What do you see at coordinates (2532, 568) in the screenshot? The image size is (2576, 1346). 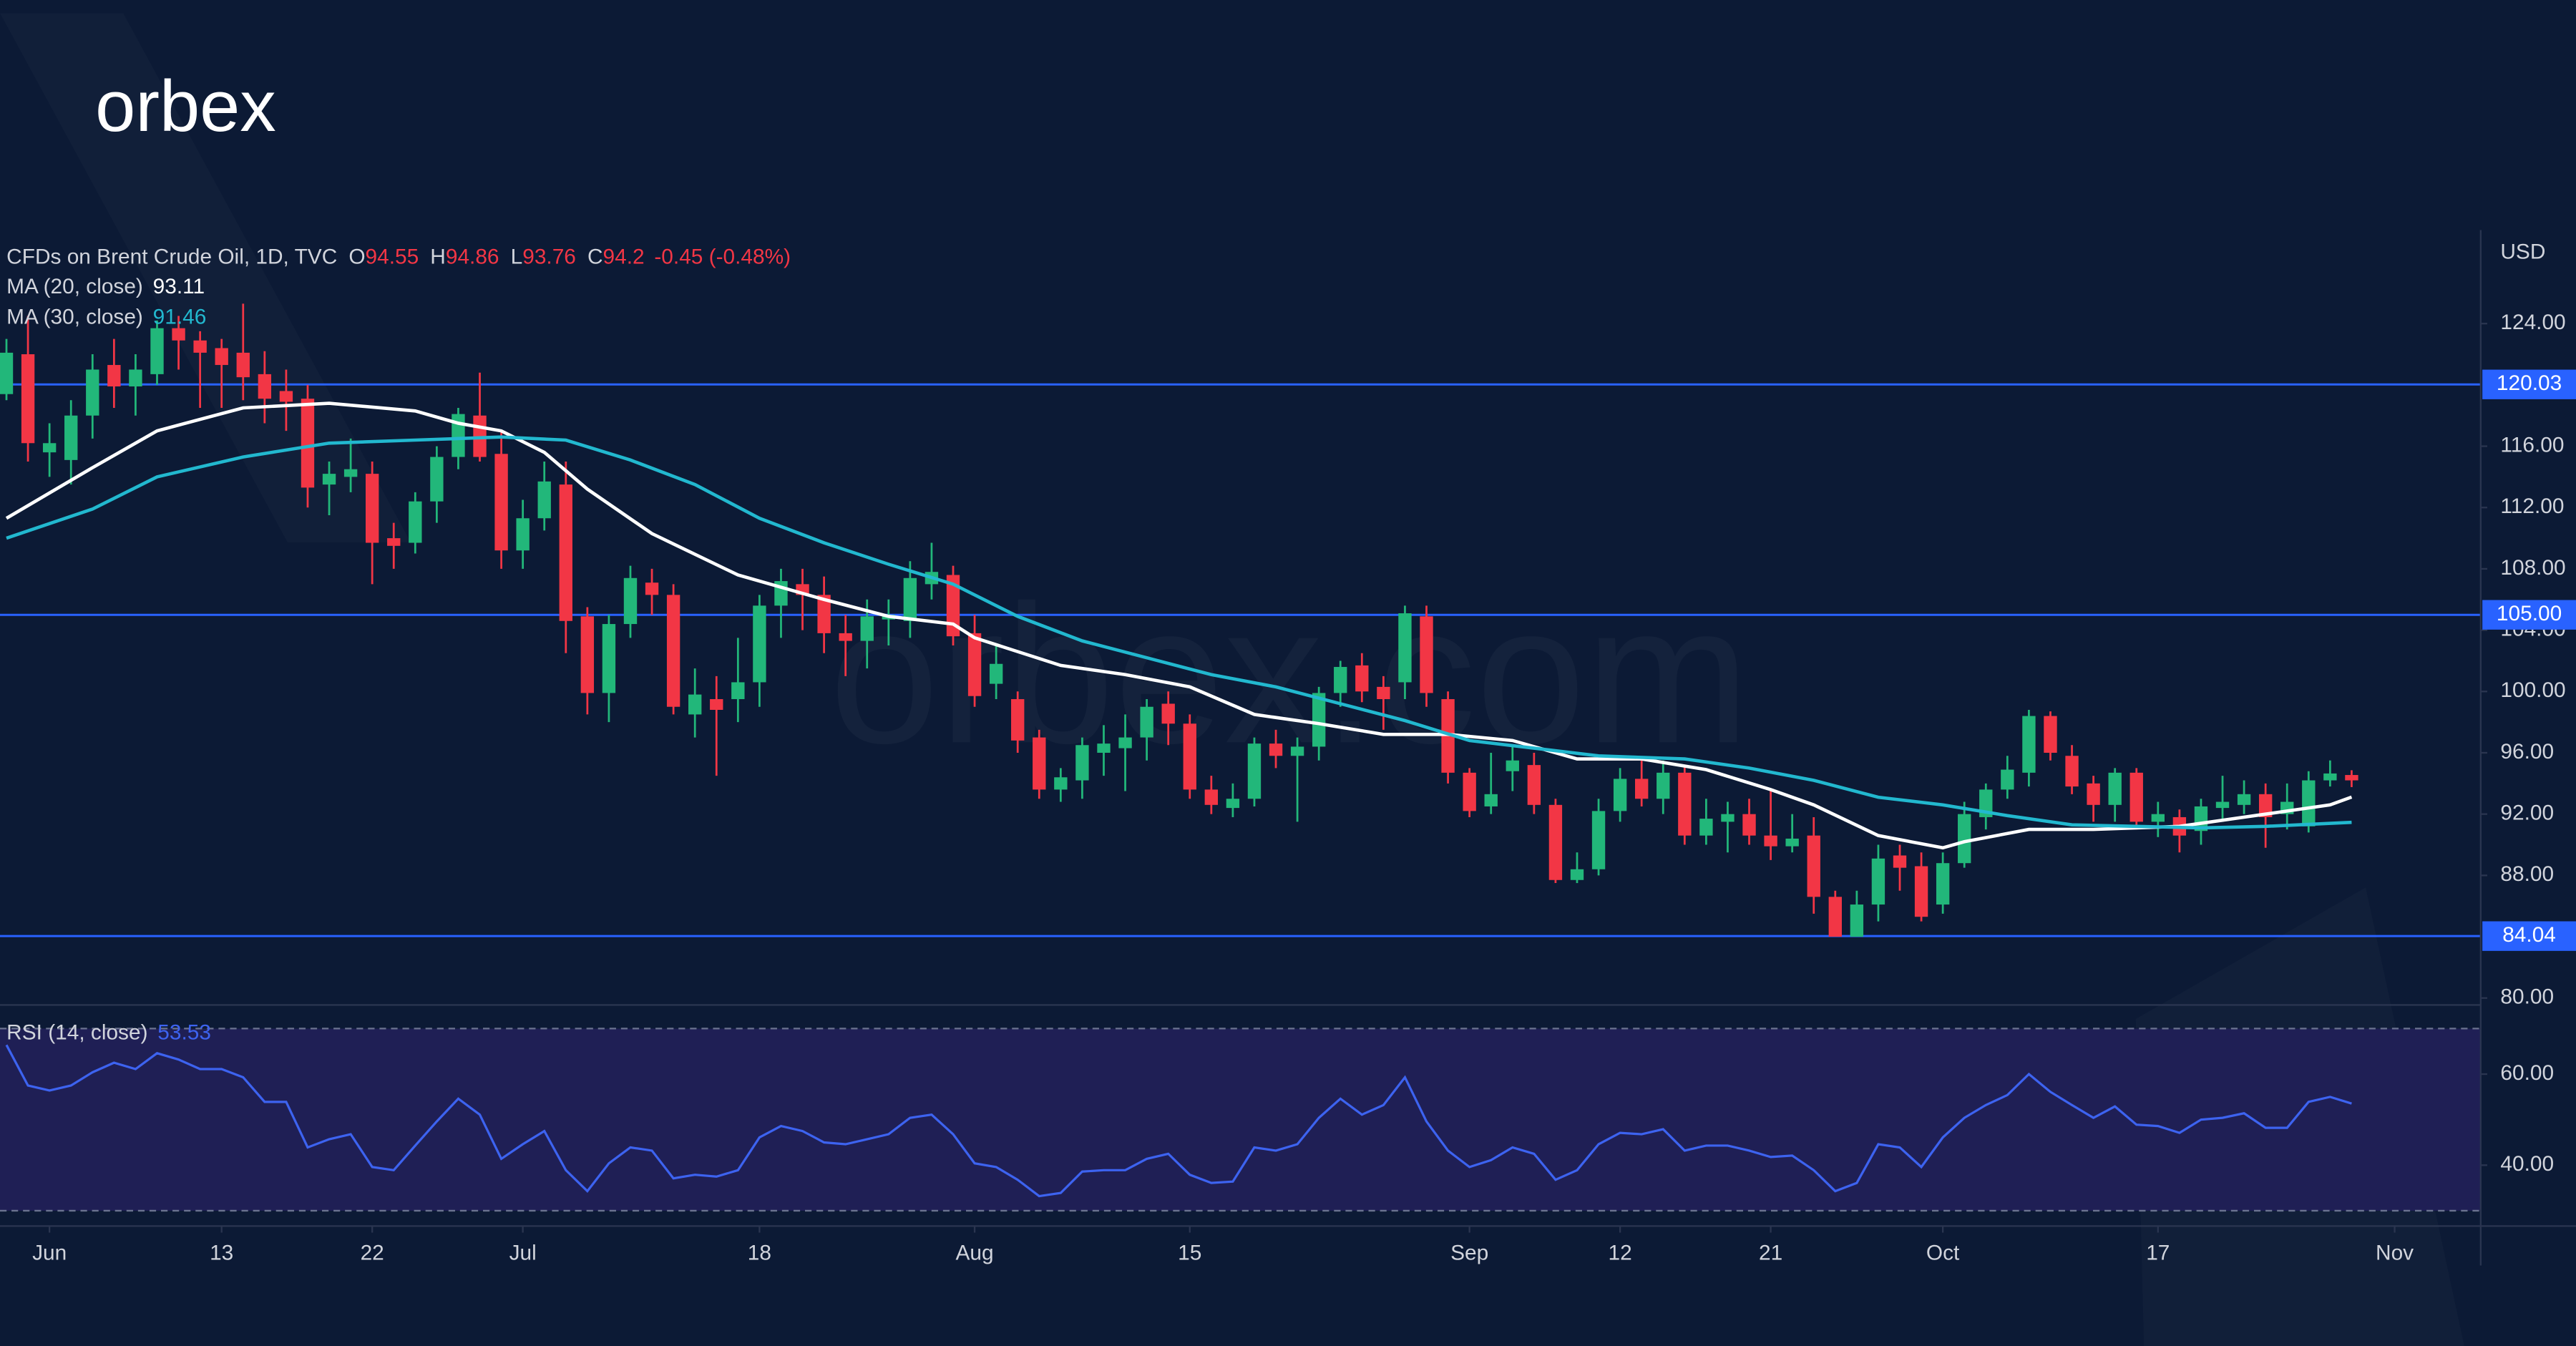 I see `y-tick-label: 108.00` at bounding box center [2532, 568].